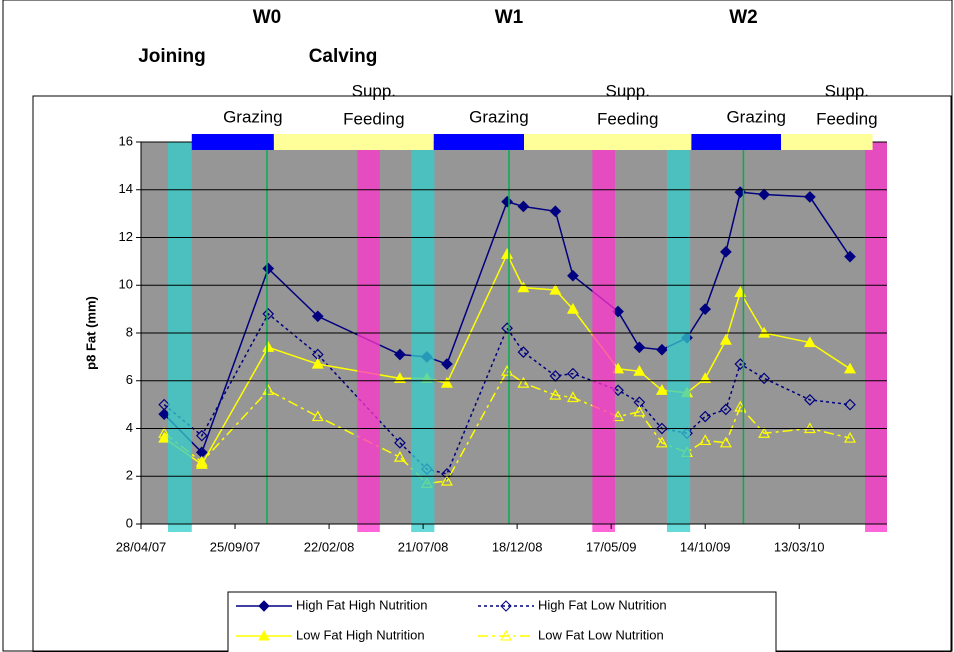 This screenshot has height=652, width=954. What do you see at coordinates (235, 546) in the screenshot?
I see `x-tick-label: 25/09/07` at bounding box center [235, 546].